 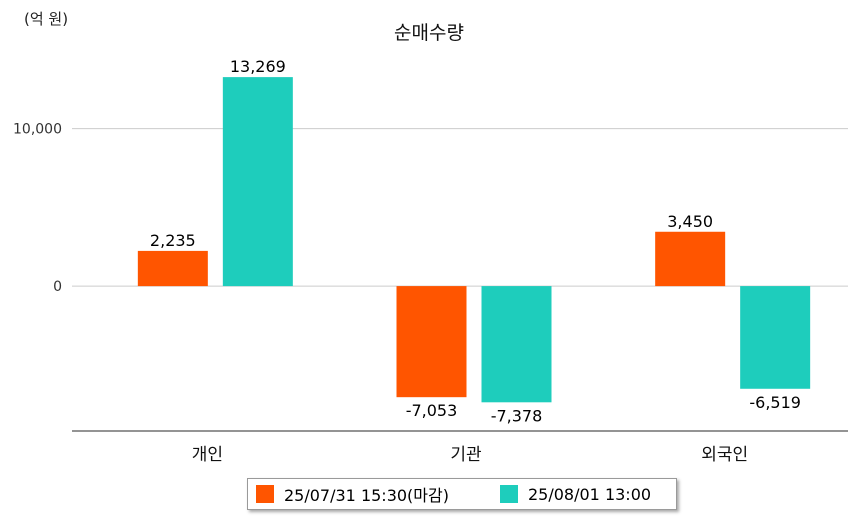 I want to click on legend-label-series-2: 25/08/01 13:00, so click(x=590, y=494).